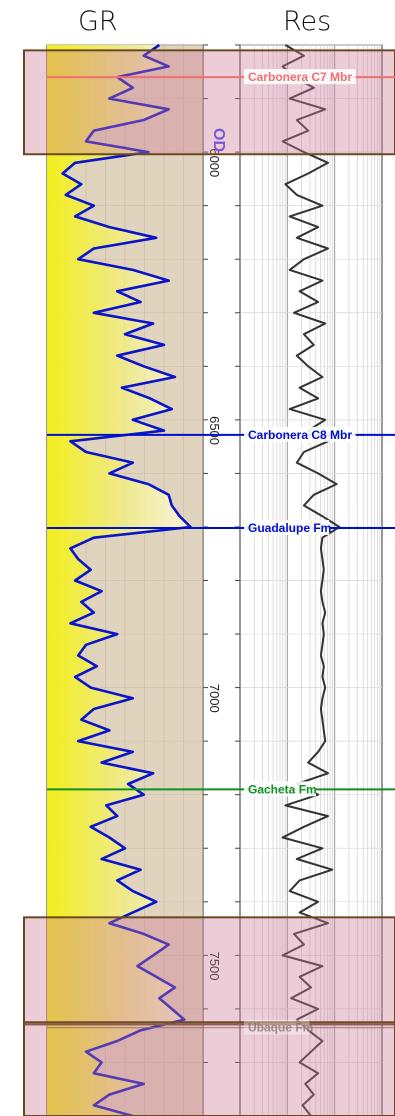 This screenshot has height=1116, width=395. Describe the element at coordinates (214, 162) in the screenshot. I see `depth-tick-label: 6000` at that location.